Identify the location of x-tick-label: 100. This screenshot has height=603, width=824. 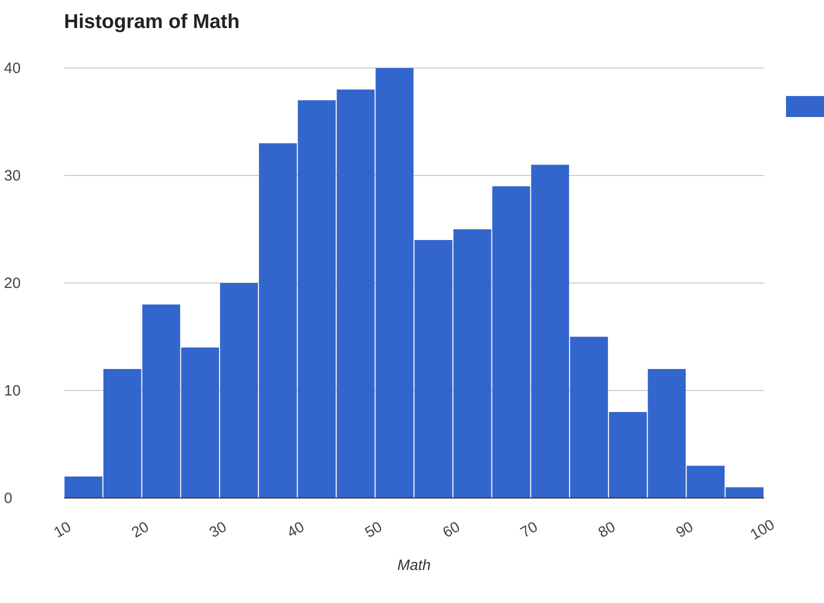
(762, 530).